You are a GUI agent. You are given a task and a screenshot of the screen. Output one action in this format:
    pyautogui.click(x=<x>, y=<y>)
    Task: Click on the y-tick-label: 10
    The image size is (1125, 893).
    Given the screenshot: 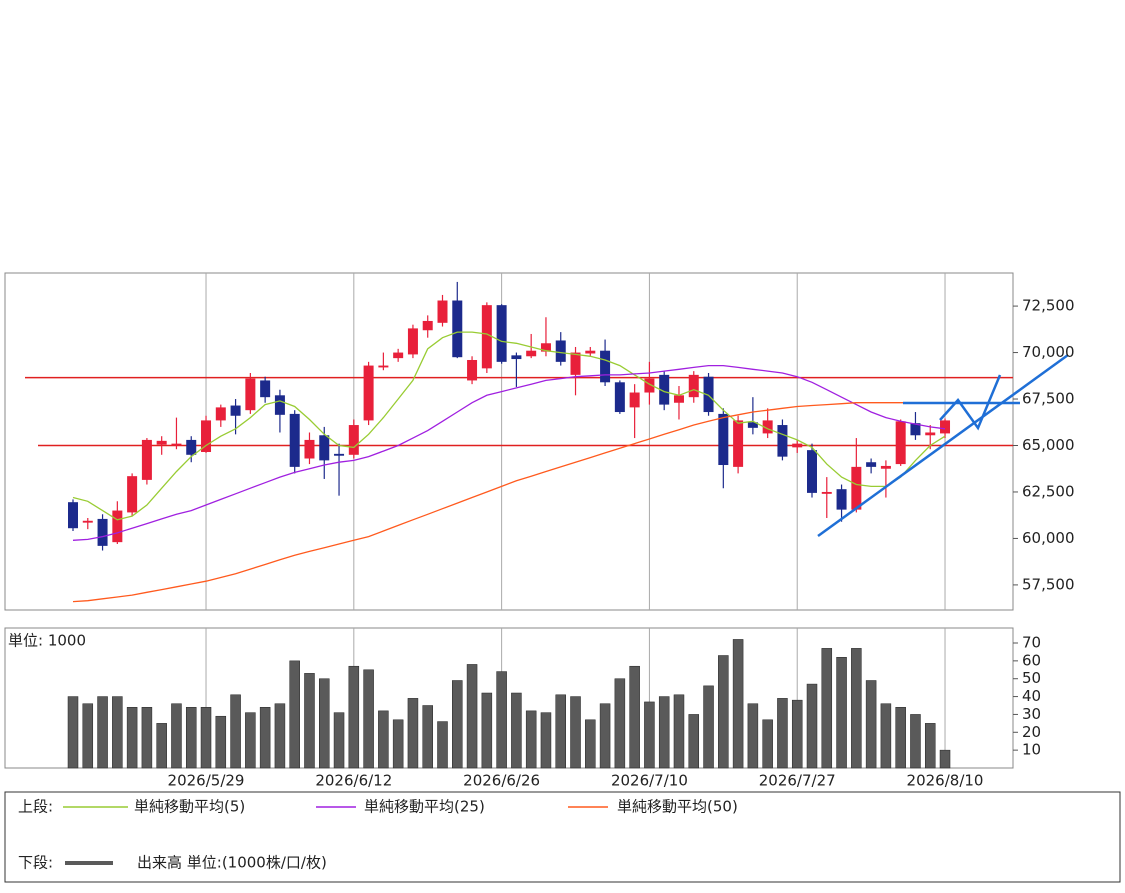 What is the action you would take?
    pyautogui.click(x=1031, y=750)
    